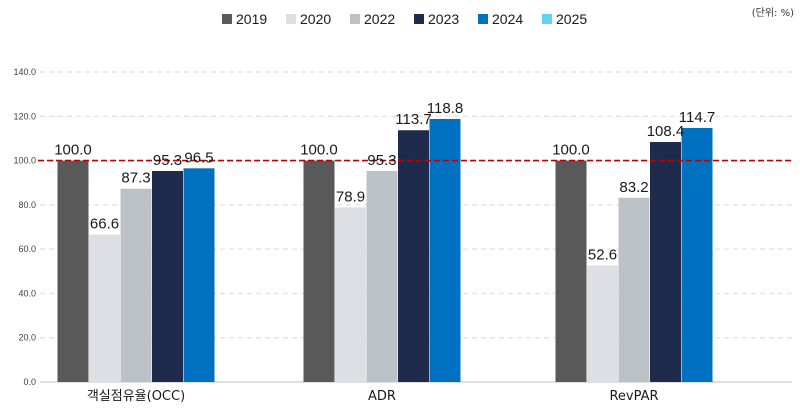  What do you see at coordinates (571, 19) in the screenshot?
I see `legend-label-2025: 2025` at bounding box center [571, 19].